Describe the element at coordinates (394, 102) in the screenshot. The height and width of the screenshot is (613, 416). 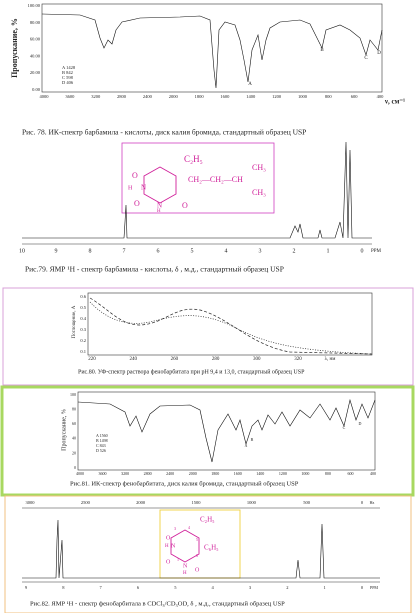
I see `axis-label: ν, см⁻¹` at that location.